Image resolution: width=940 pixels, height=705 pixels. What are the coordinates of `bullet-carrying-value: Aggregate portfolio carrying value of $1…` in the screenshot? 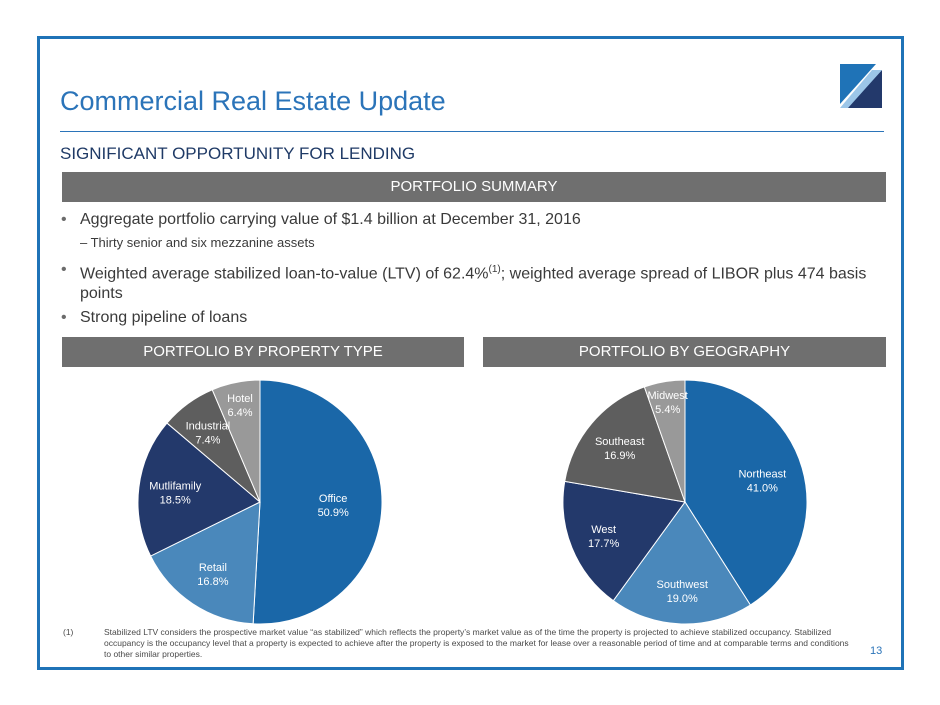 It's located at (475, 220).